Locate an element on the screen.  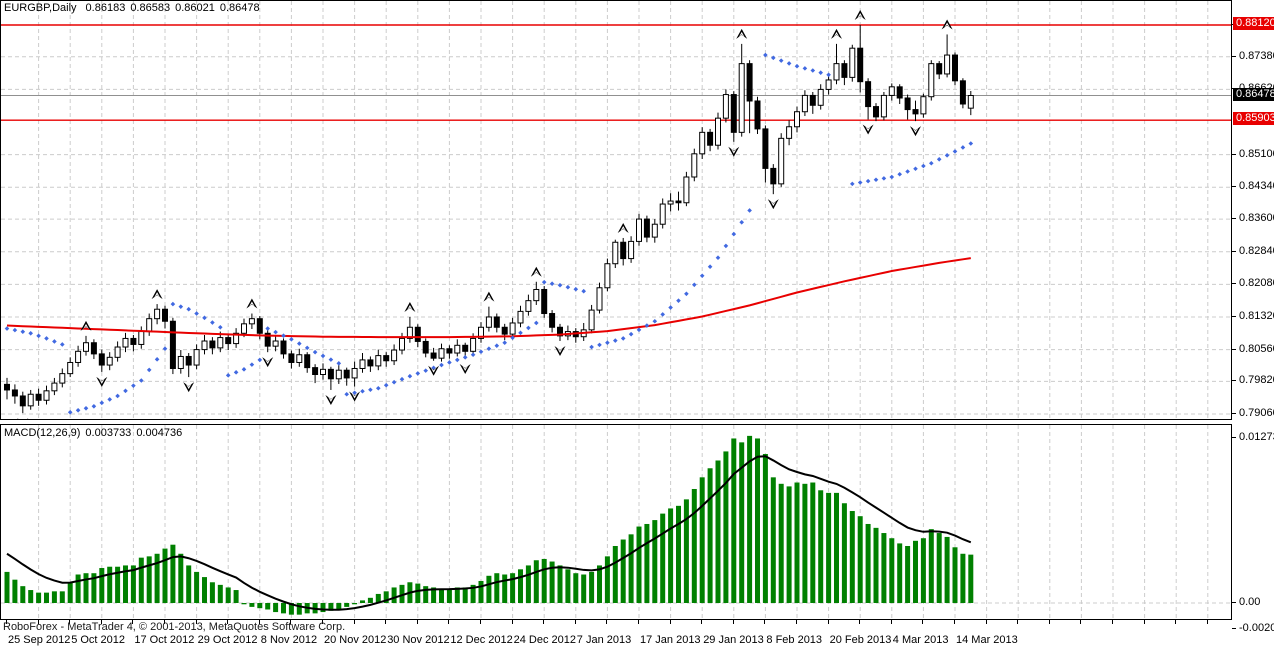
macd-signal-value: 0.004736 is located at coordinates (159, 433).